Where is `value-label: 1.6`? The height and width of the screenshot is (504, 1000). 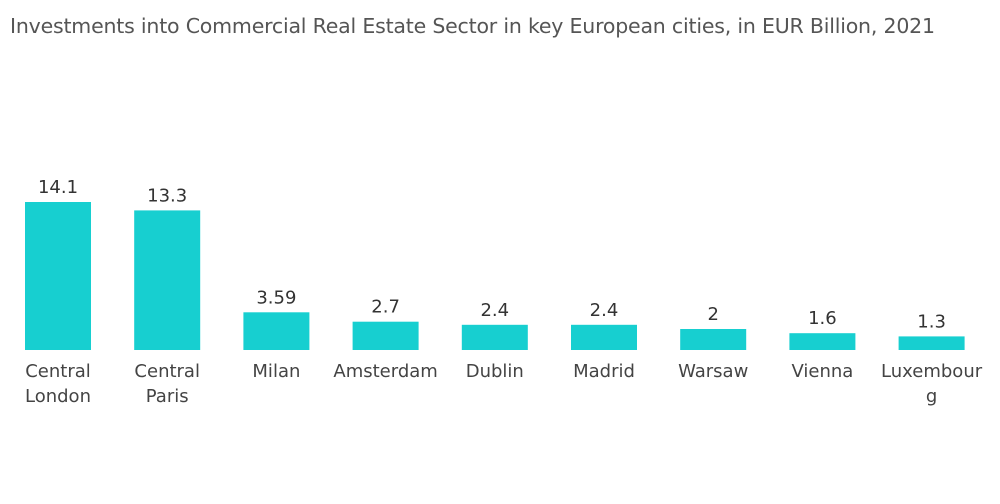
value-label: 1.6 is located at coordinates (822, 318).